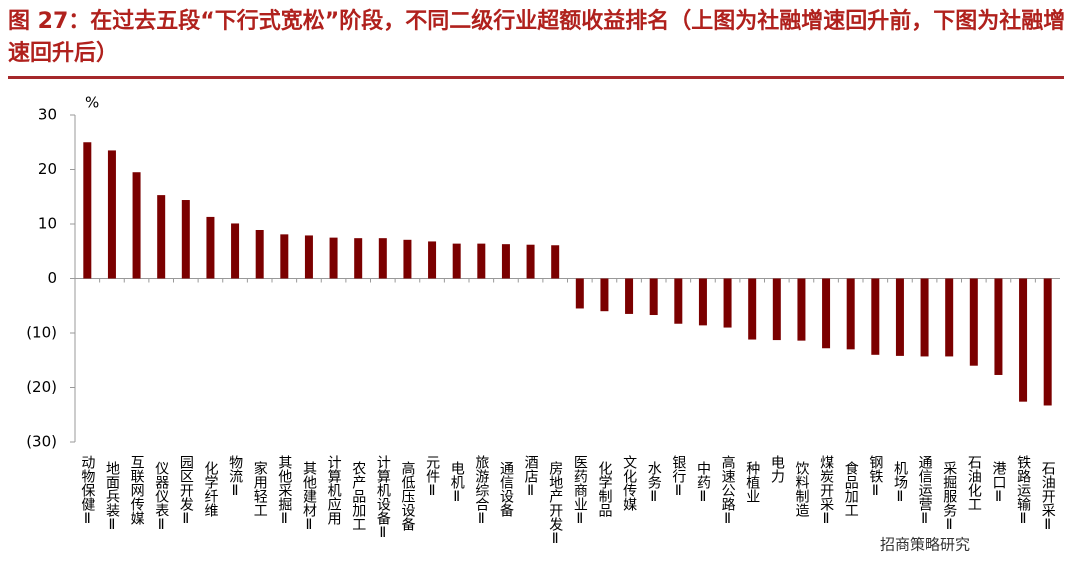 The image size is (1080, 568). Describe the element at coordinates (334, 490) in the screenshot. I see `x-tick-label: 计算机应用` at that location.